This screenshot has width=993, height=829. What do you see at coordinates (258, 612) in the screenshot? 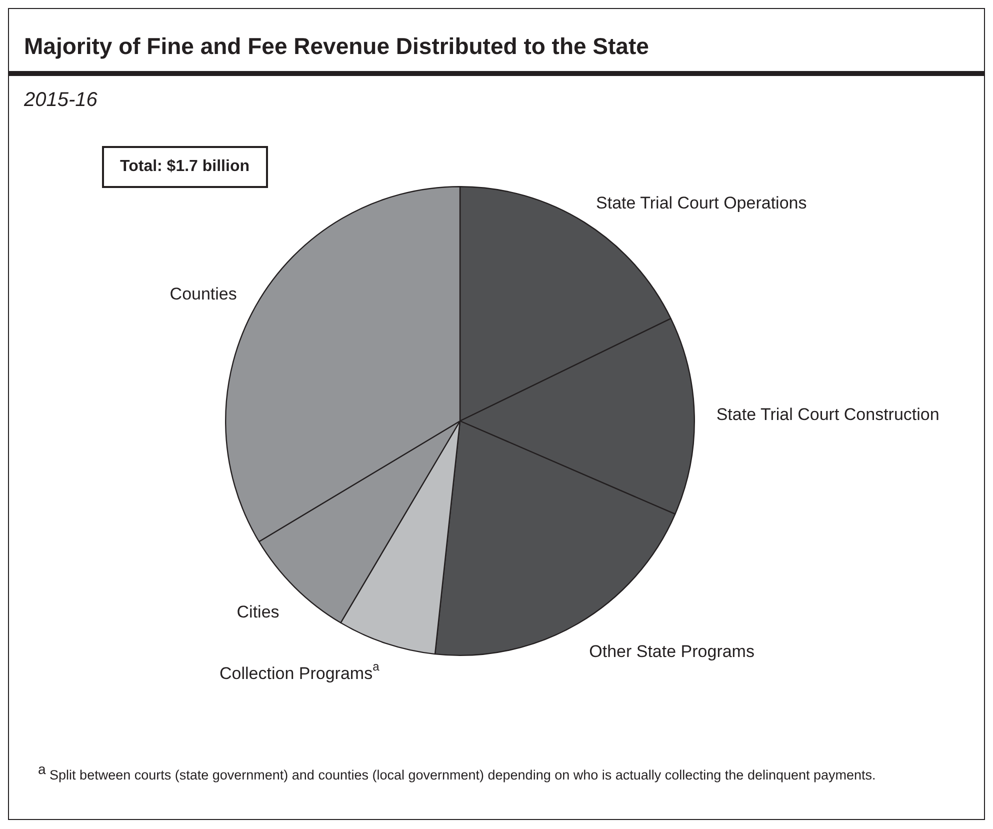
I see `slice-label: Cities` at bounding box center [258, 612].